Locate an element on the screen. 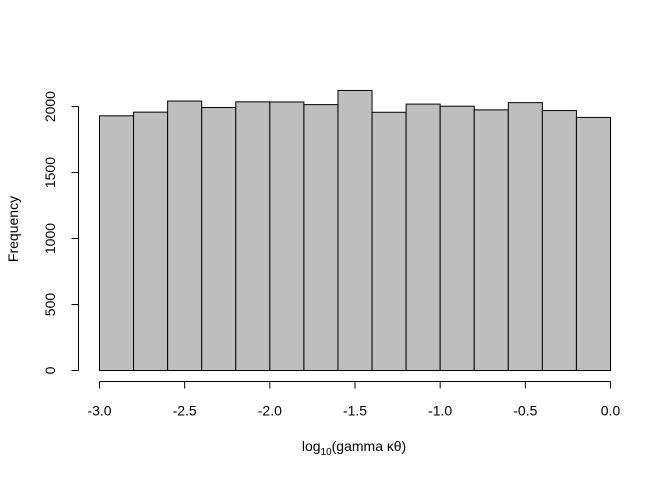  x-tick-label: 0.0 is located at coordinates (611, 411).